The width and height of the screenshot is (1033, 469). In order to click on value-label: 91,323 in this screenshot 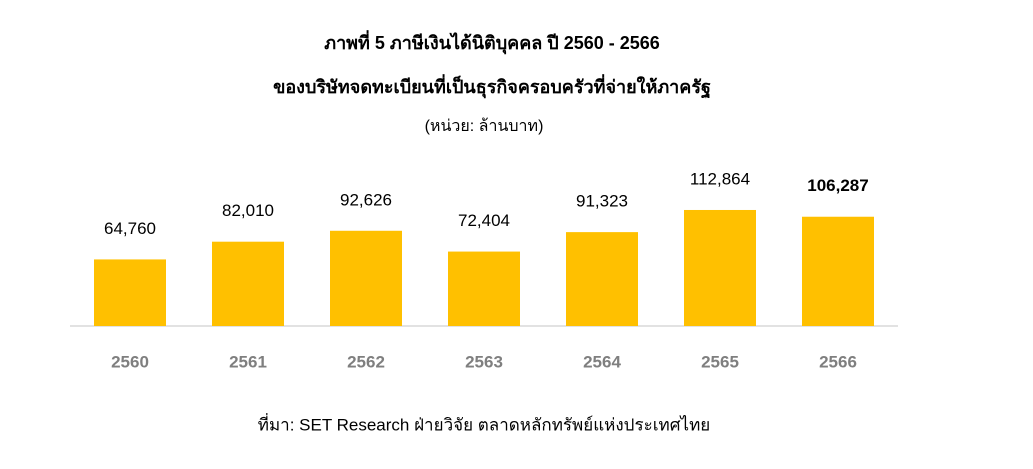, I will do `click(602, 201)`.